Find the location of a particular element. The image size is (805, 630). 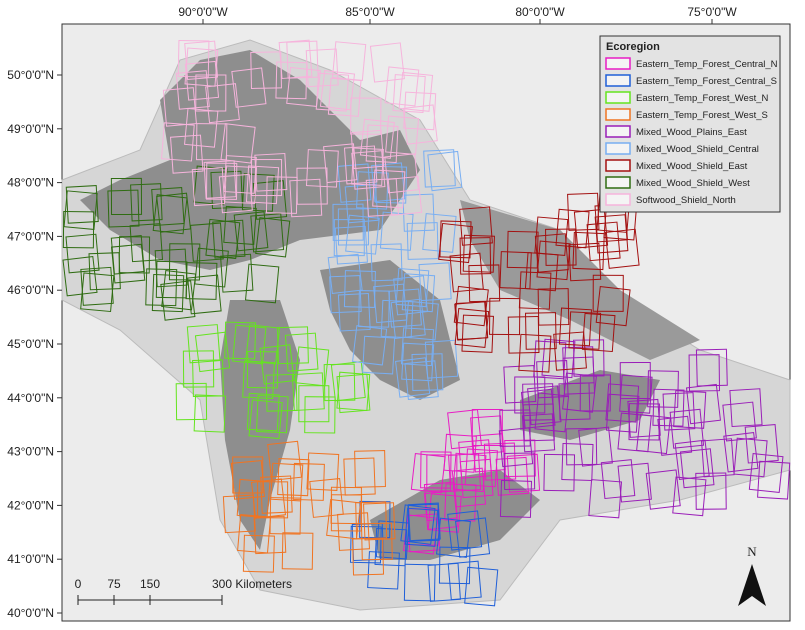

legend-label: Mixed_Wood_Shield_East is located at coordinates (692, 166).